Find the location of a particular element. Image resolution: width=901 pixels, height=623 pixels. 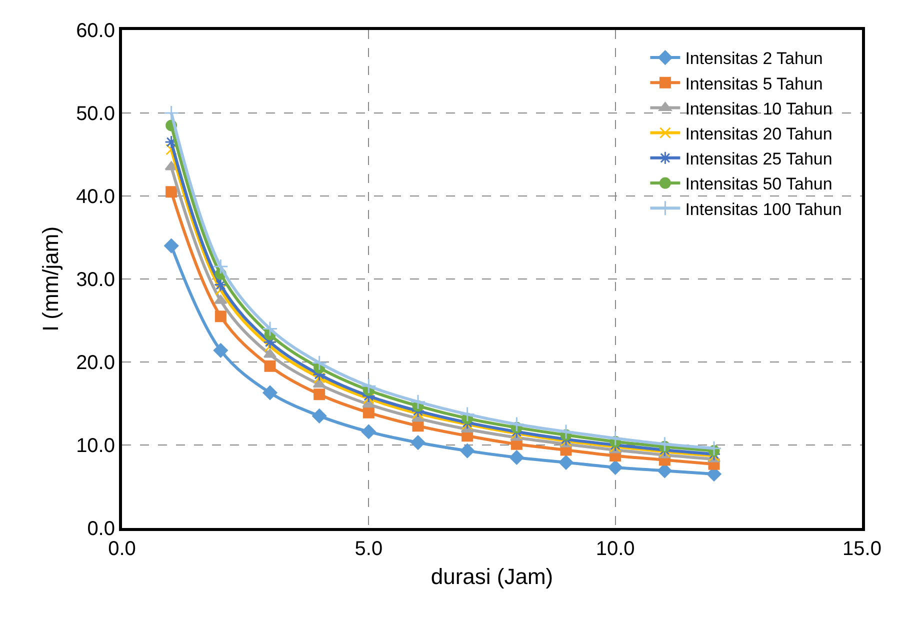

legend-label: Intensitas 5 Tahun is located at coordinates (754, 84).